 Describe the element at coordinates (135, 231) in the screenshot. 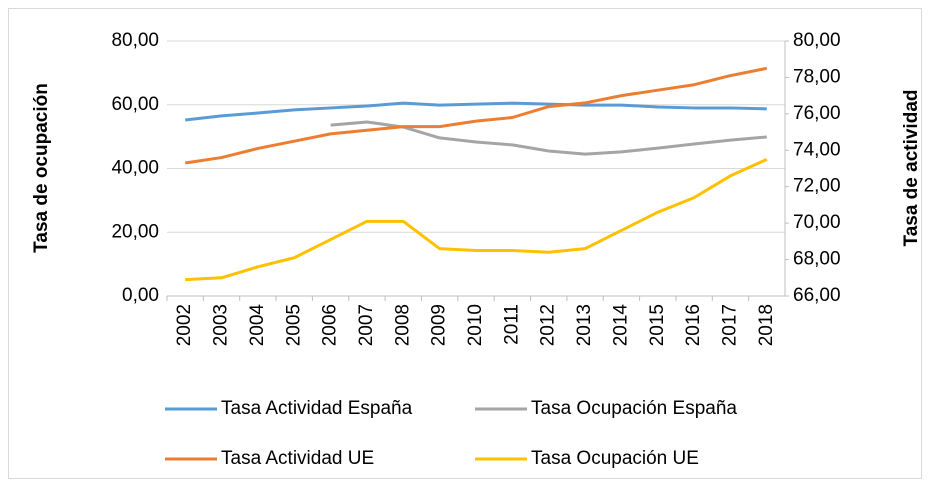

I see `y-tick-label: 20,00` at that location.